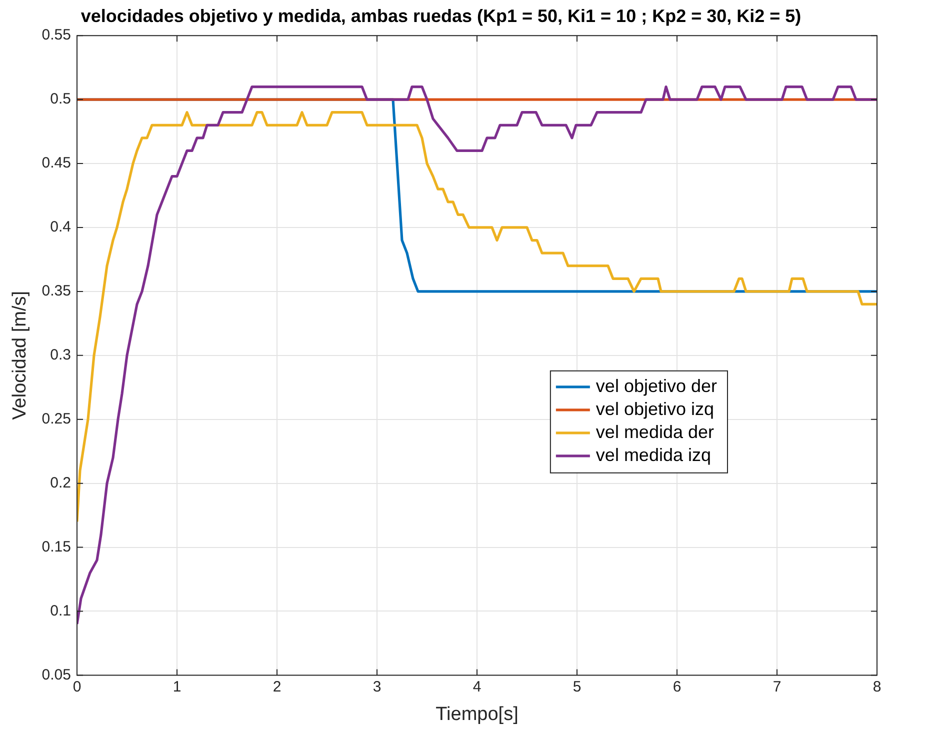 This screenshot has height=740, width=947. I want to click on x-tick-label: 1, so click(177, 687).